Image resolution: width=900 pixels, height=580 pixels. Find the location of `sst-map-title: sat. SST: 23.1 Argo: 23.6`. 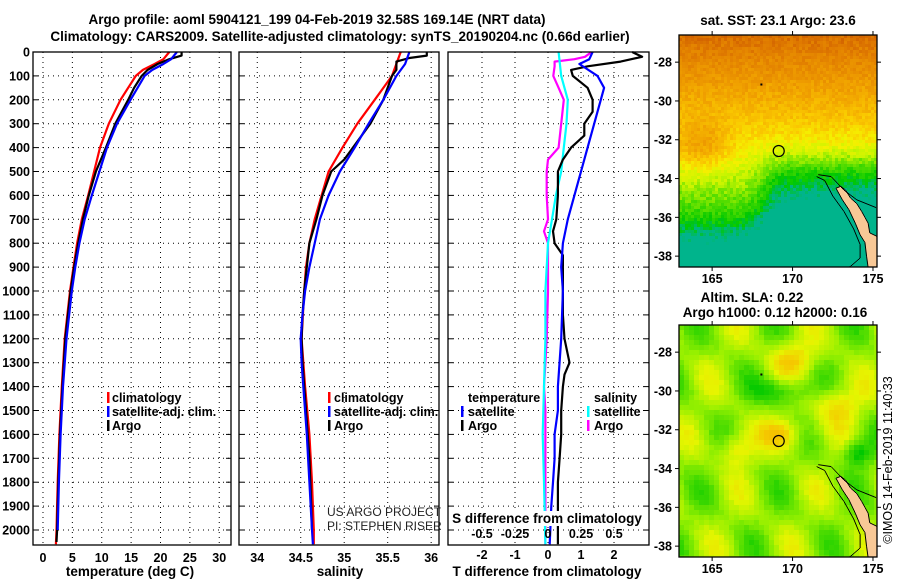

sst-map-title: sat. SST: 23.1 Argo: 23.6 is located at coordinates (778, 20).